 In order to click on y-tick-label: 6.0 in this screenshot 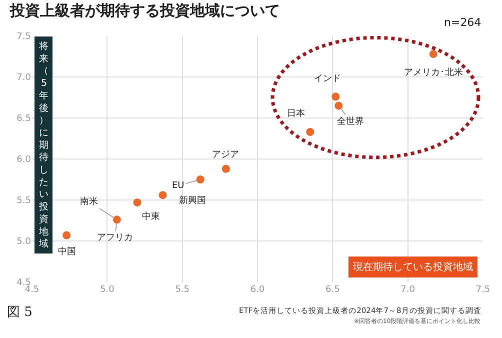, I will do `click(24, 160)`.